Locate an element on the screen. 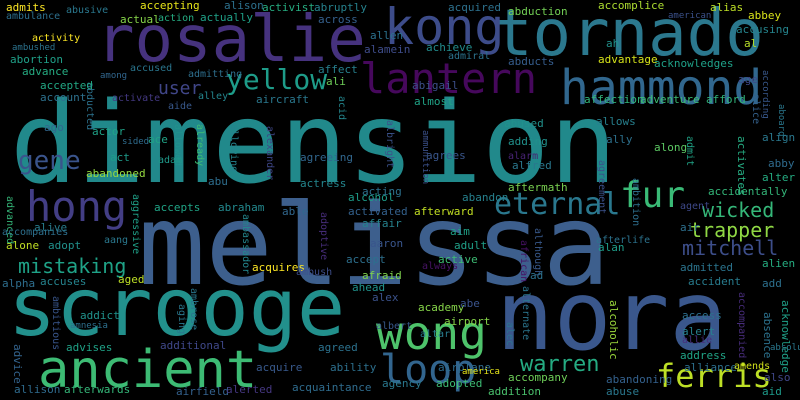  word: activate is located at coordinates (136, 98).